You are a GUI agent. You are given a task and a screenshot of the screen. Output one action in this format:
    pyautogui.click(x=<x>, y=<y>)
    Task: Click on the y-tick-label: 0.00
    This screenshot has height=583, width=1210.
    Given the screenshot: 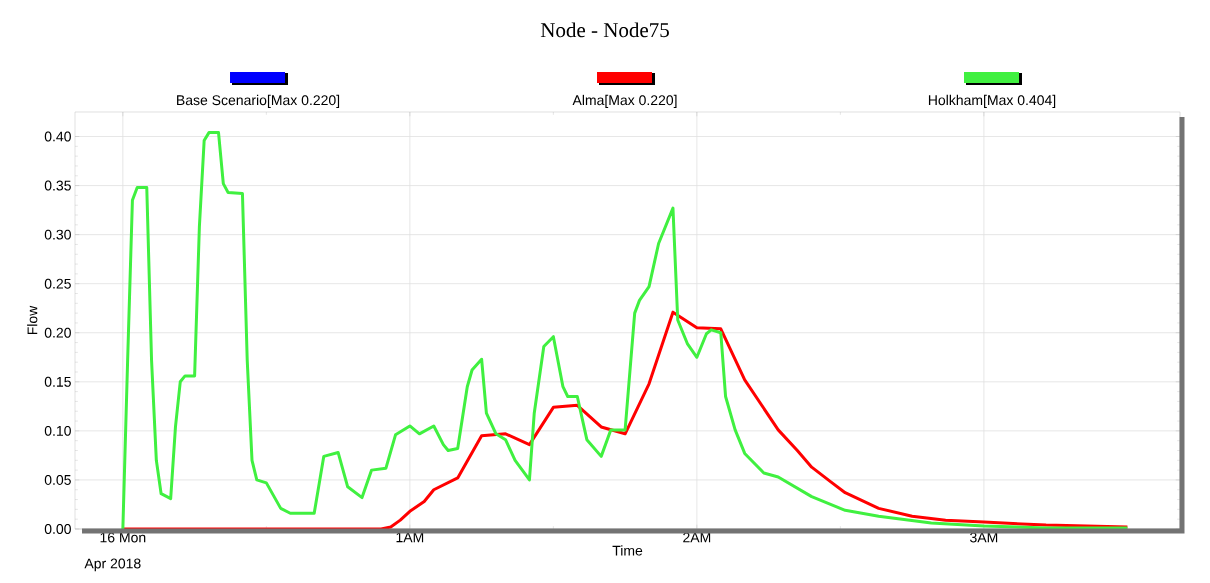 What is the action you would take?
    pyautogui.click(x=57, y=529)
    